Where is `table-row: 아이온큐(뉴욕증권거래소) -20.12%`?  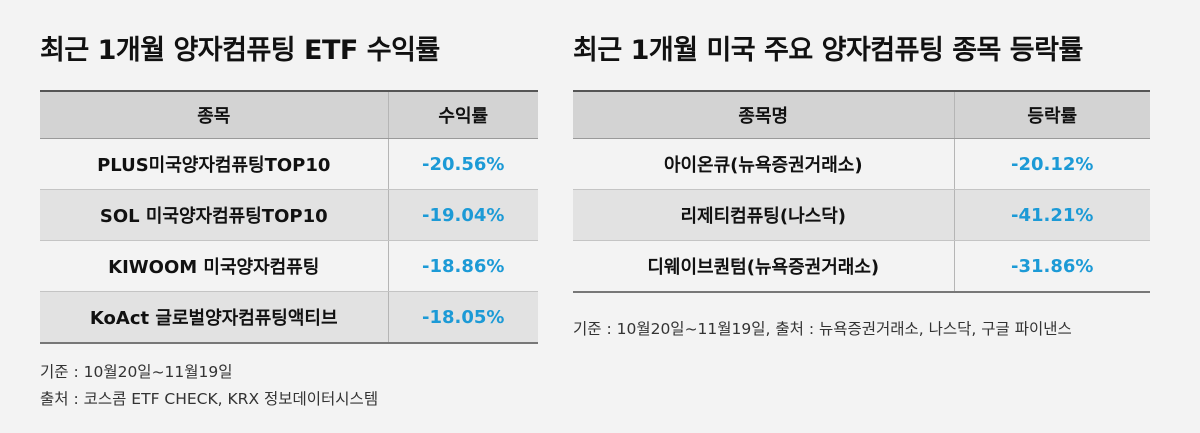 table-row: 아이온큐(뉴욕증권거래소) -20.12% is located at coordinates (861, 164).